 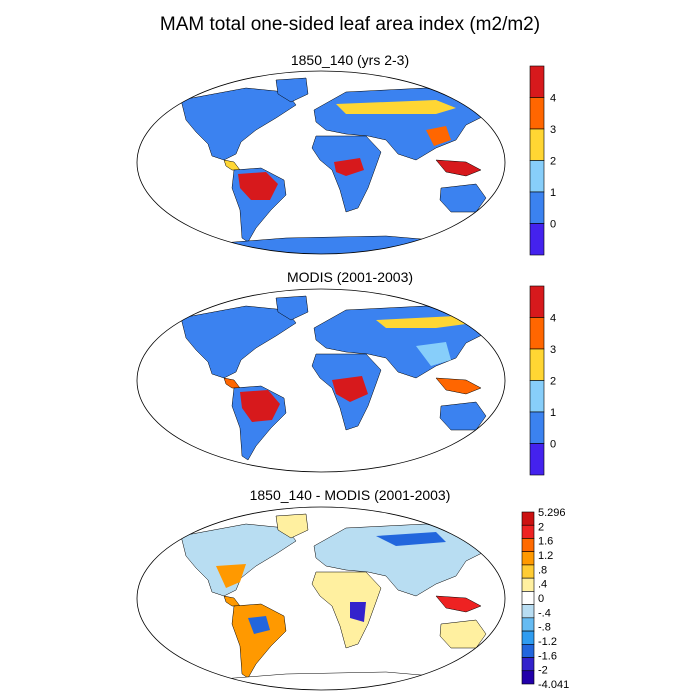 What do you see at coordinates (438, 136) in the screenshot?
I see `east-asia-high-lai` at bounding box center [438, 136].